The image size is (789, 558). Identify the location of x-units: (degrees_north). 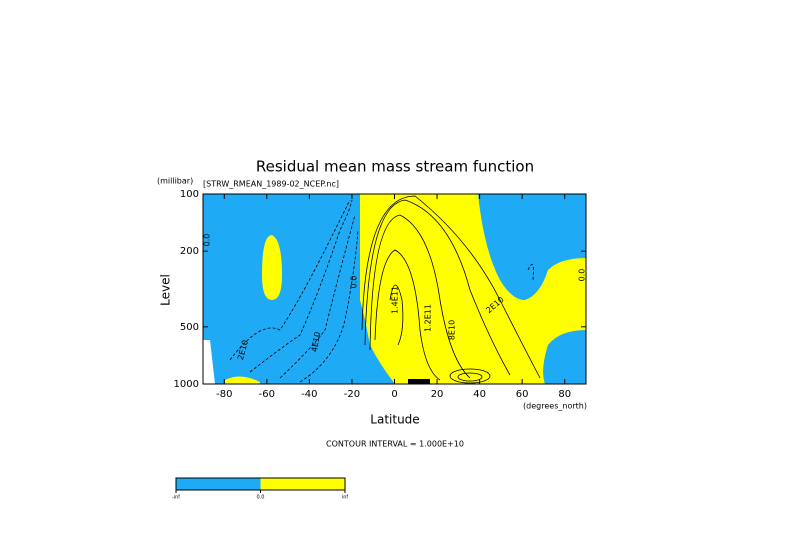
(555, 406).